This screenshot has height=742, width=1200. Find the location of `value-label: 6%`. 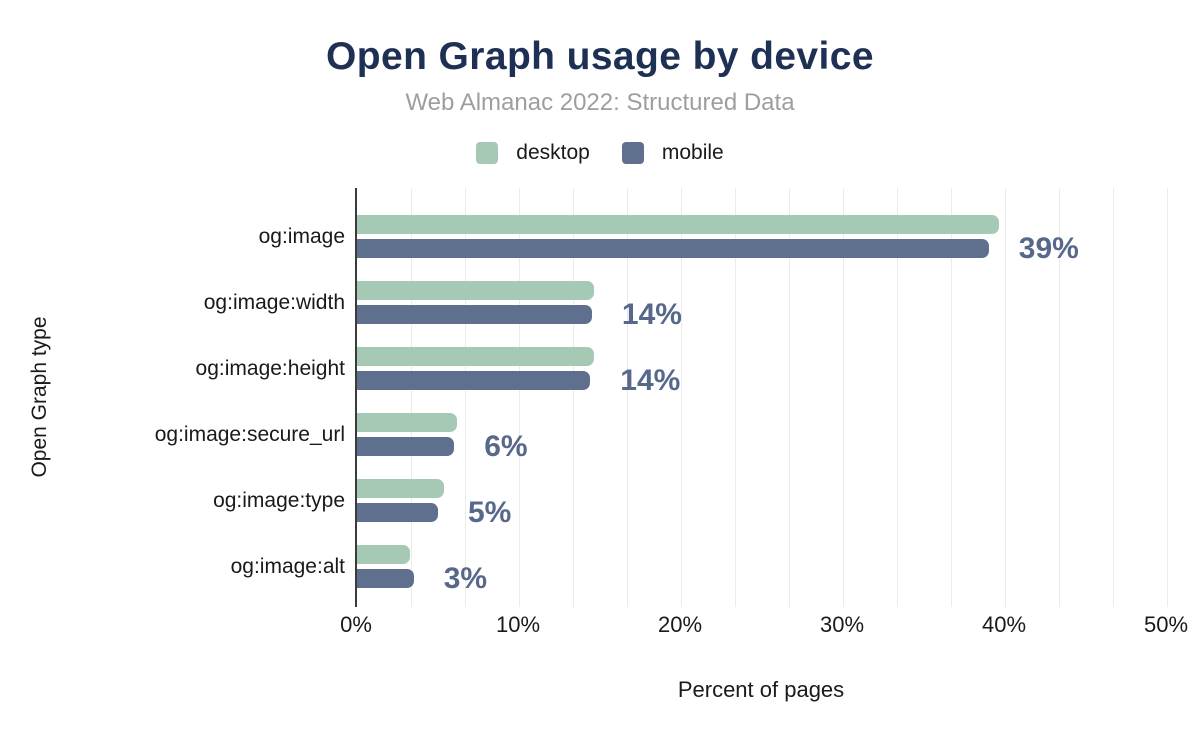

value-label: 6% is located at coordinates (506, 446).